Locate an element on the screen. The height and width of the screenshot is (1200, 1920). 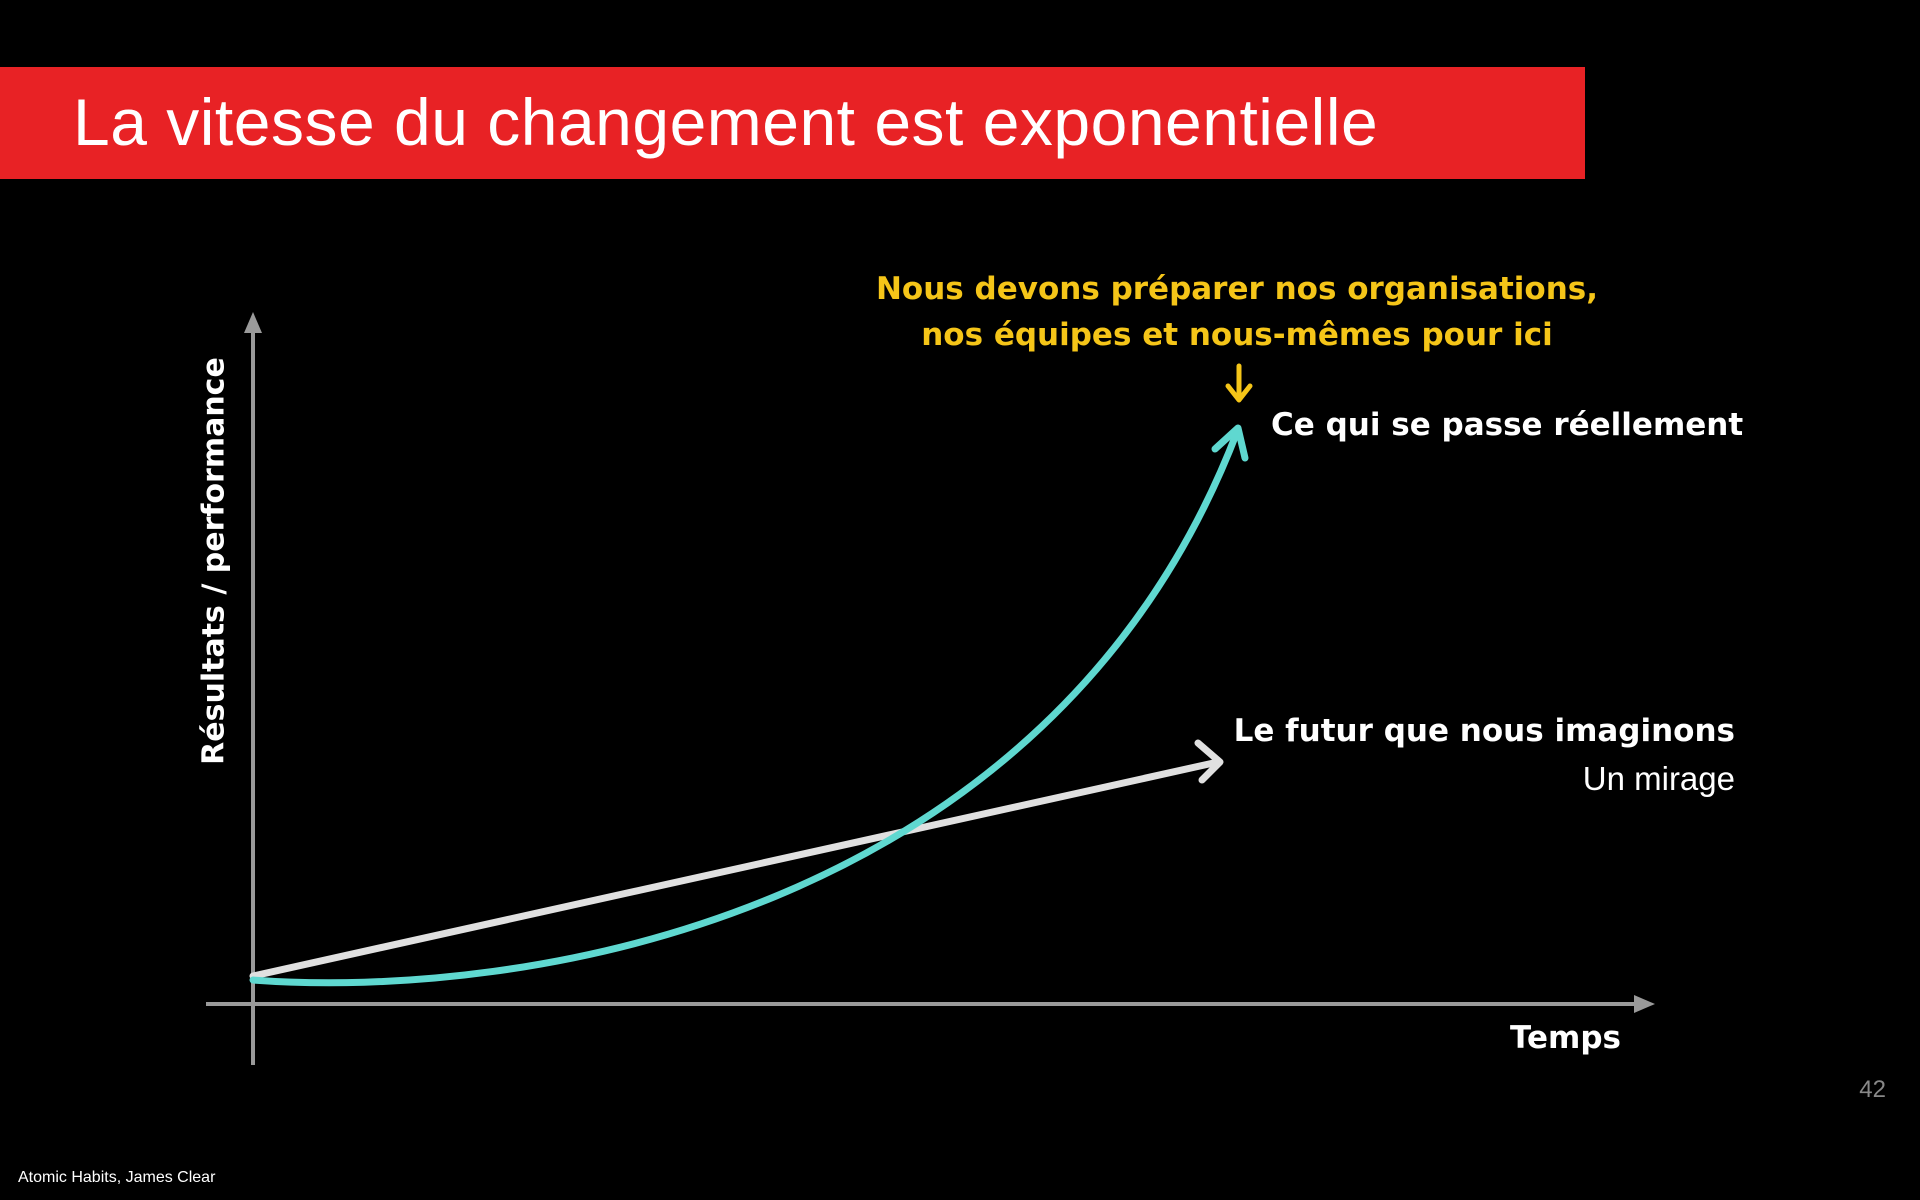
y-axis is located at coordinates (253, 688).